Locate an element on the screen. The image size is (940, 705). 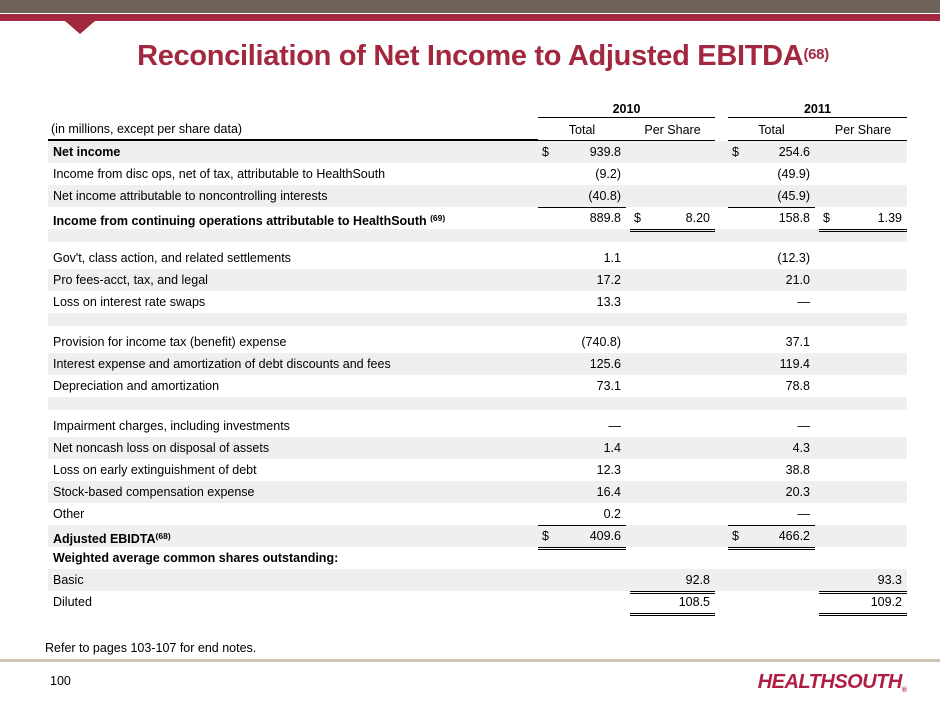
value-cell-t11: 4.3 is located at coordinates (771, 448).